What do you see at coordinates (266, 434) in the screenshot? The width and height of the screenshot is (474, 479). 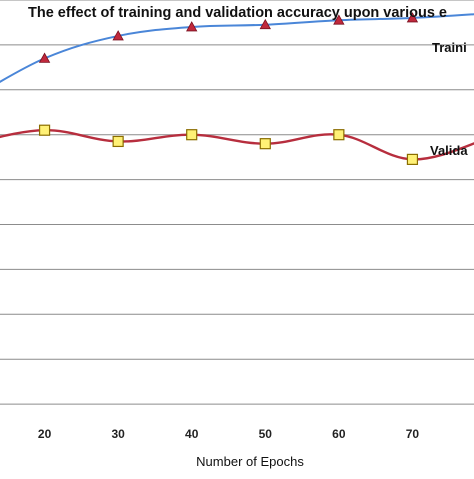 I see `x-tick-50: 50` at bounding box center [266, 434].